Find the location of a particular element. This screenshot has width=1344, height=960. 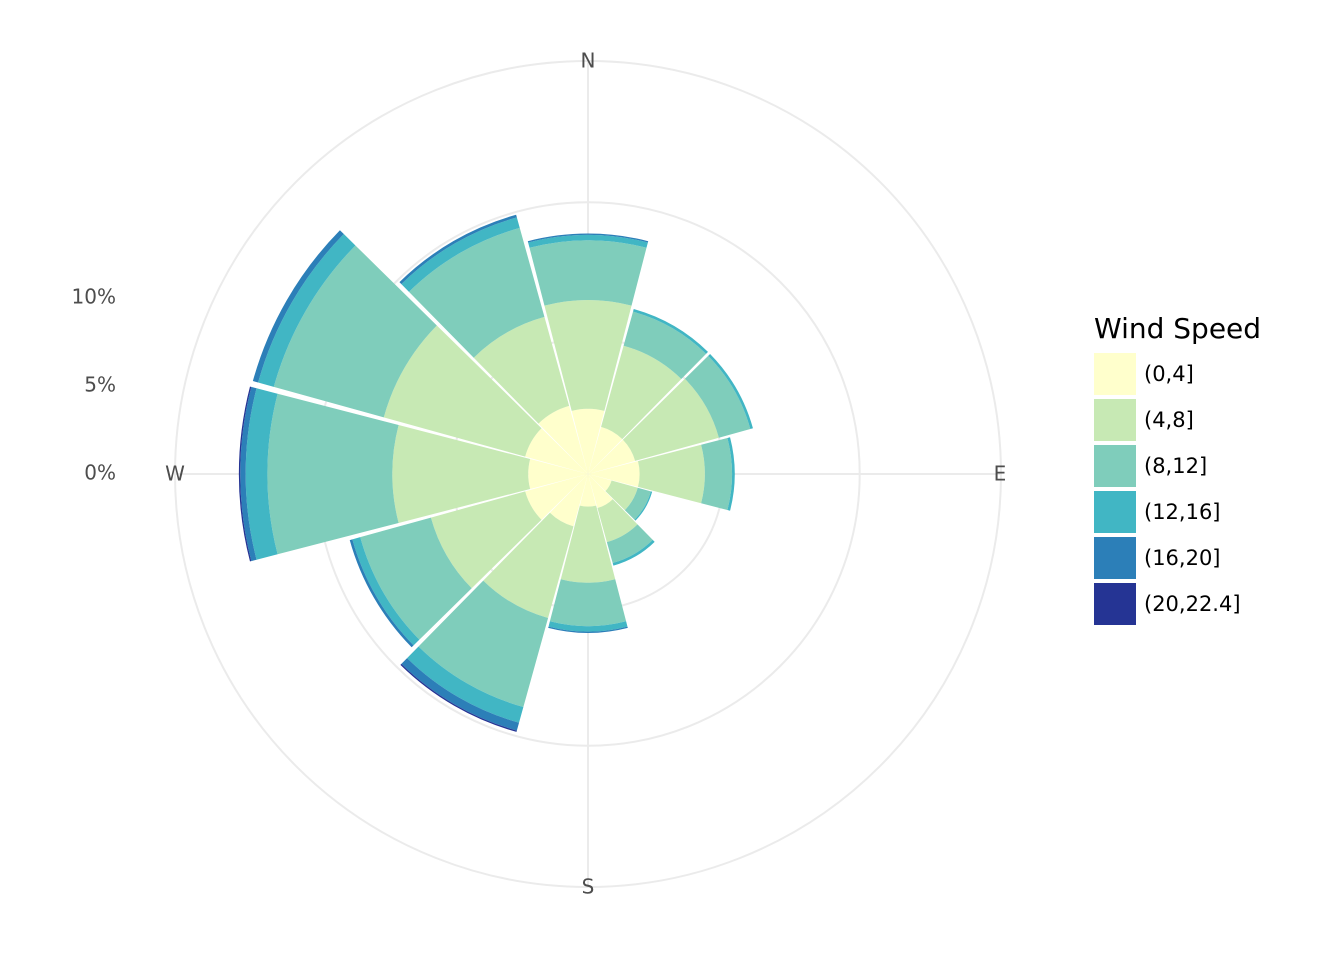

radial-tick-label: 0% is located at coordinates (100, 473).